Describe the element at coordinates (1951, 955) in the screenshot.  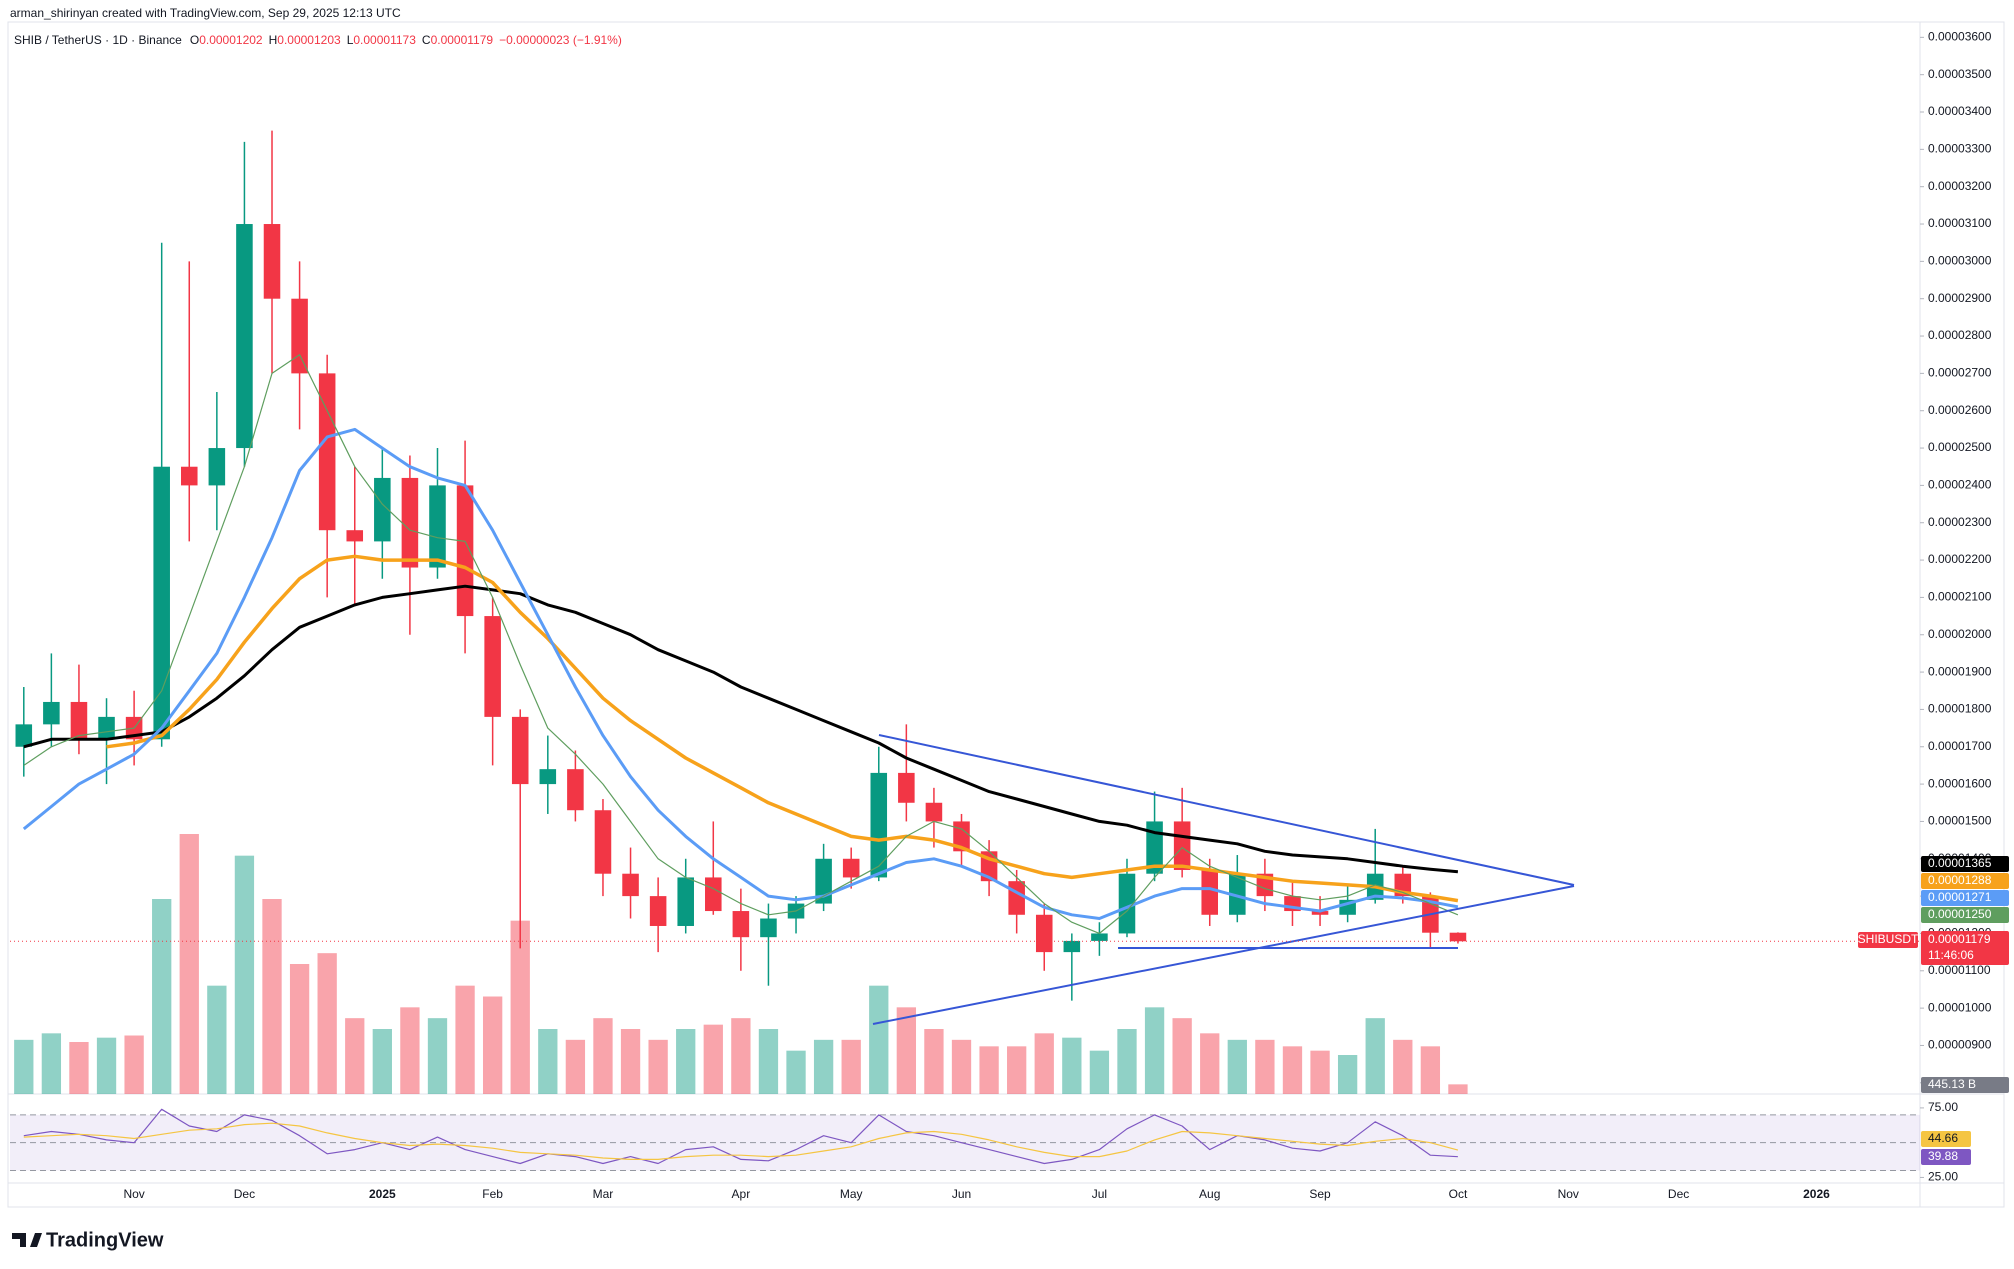
I see `countdown: 11:46:06` at that location.